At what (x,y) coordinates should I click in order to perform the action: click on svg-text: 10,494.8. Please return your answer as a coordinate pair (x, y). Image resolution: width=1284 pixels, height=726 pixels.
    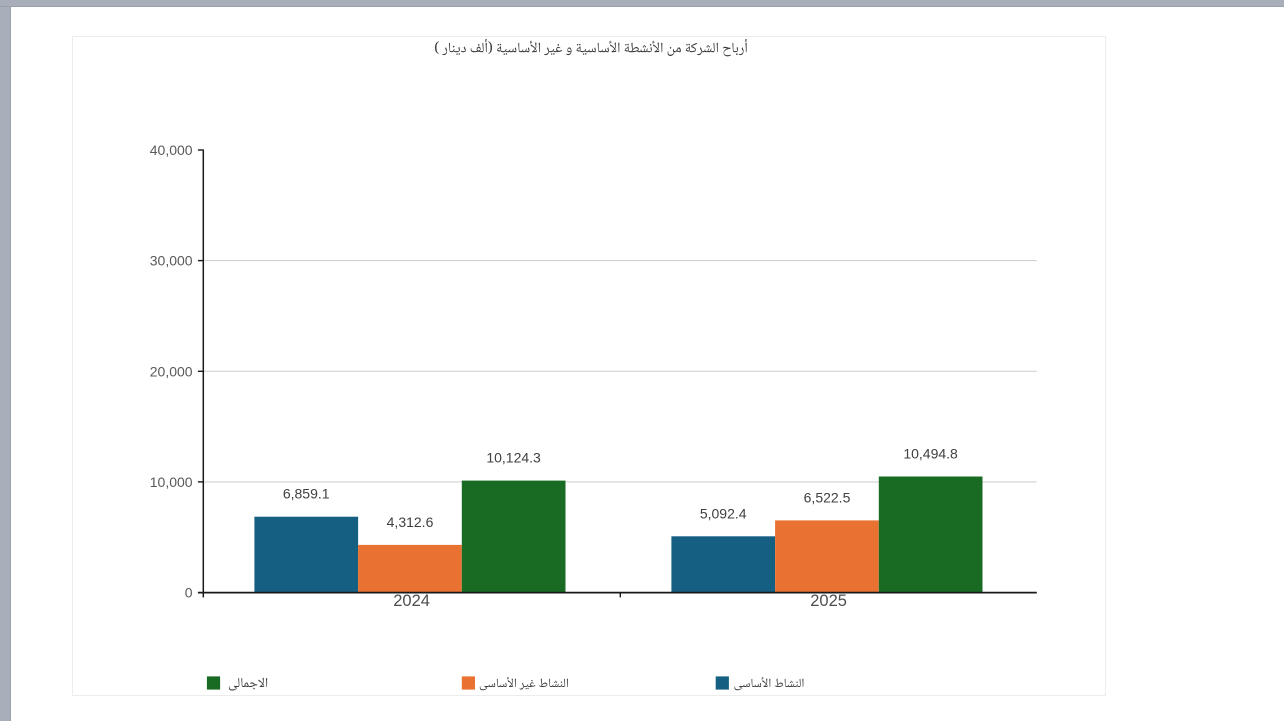
    Looking at the image, I should click on (930, 454).